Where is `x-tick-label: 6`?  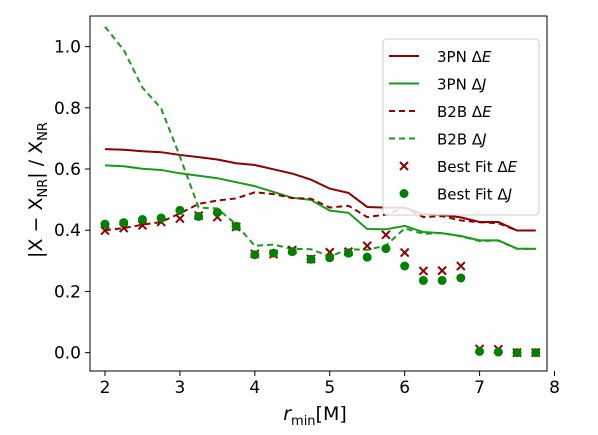 x-tick-label: 6 is located at coordinates (404, 388).